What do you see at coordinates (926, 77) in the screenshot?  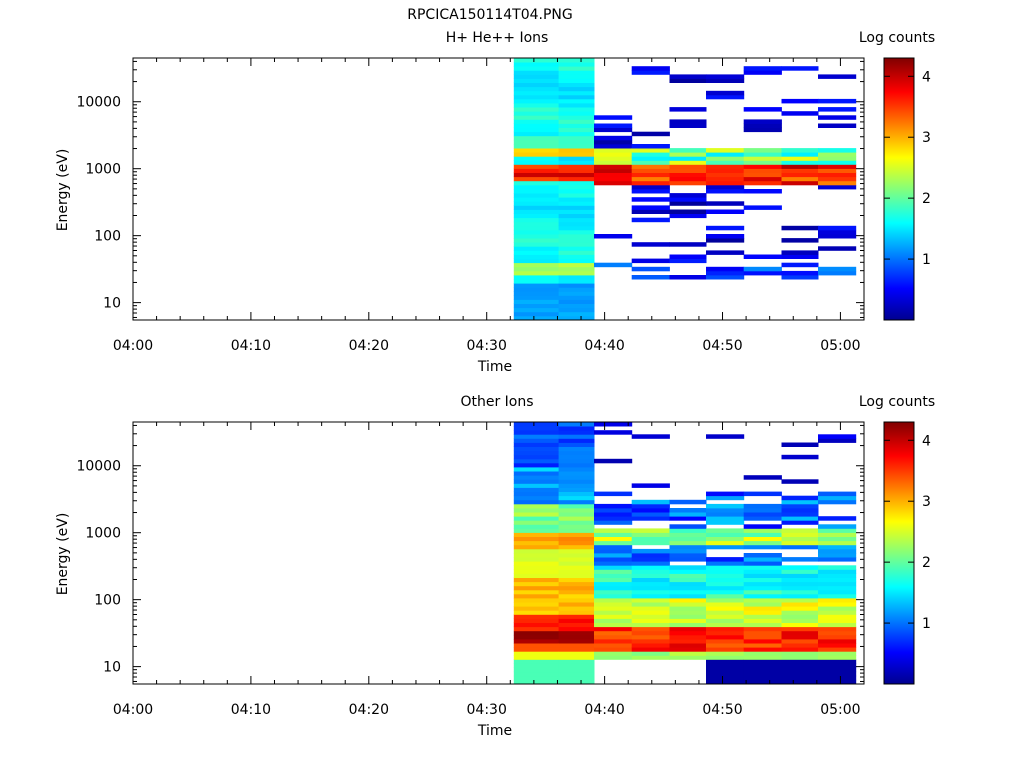 I see `colorbar-tick-label: 4` at bounding box center [926, 77].